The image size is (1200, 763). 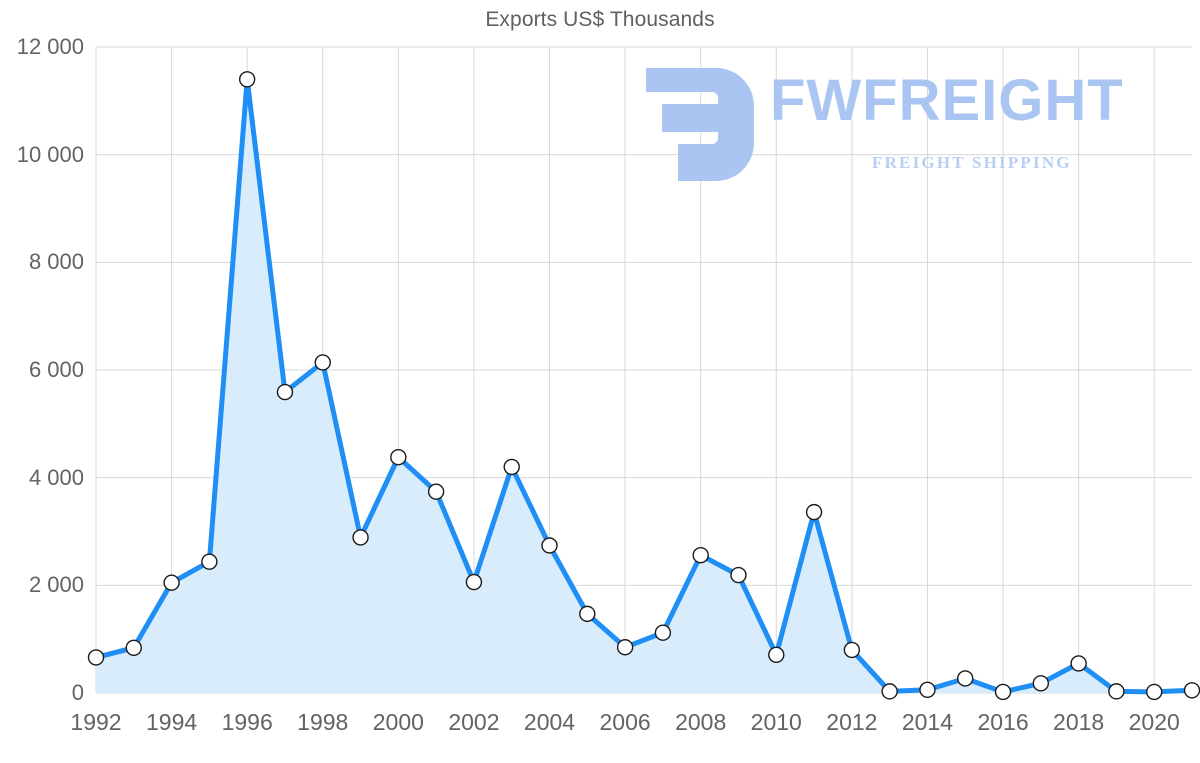 What do you see at coordinates (50, 154) in the screenshot?
I see `y-axis-tick-label: 10 000` at bounding box center [50, 154].